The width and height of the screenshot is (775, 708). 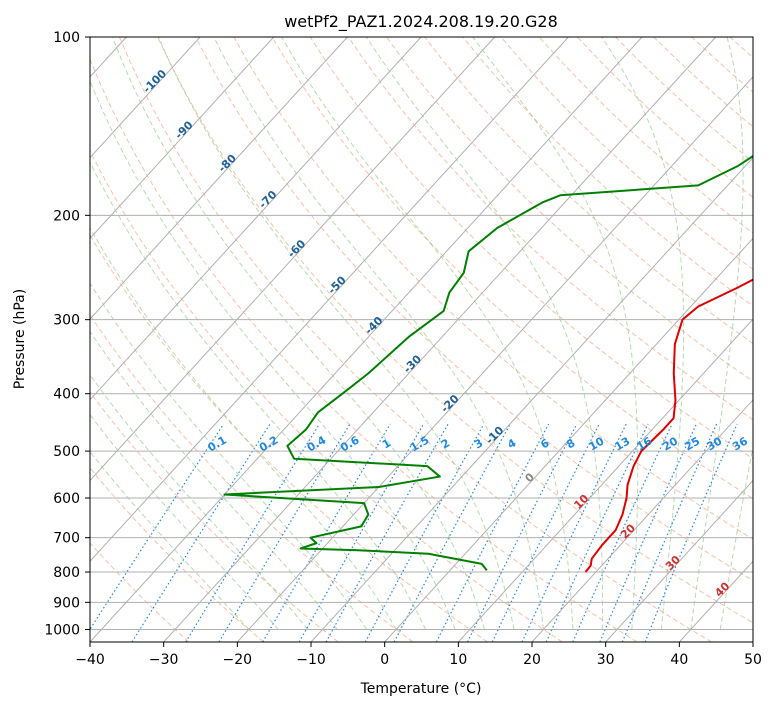 I want to click on x-tick-label: −10, so click(x=311, y=660).